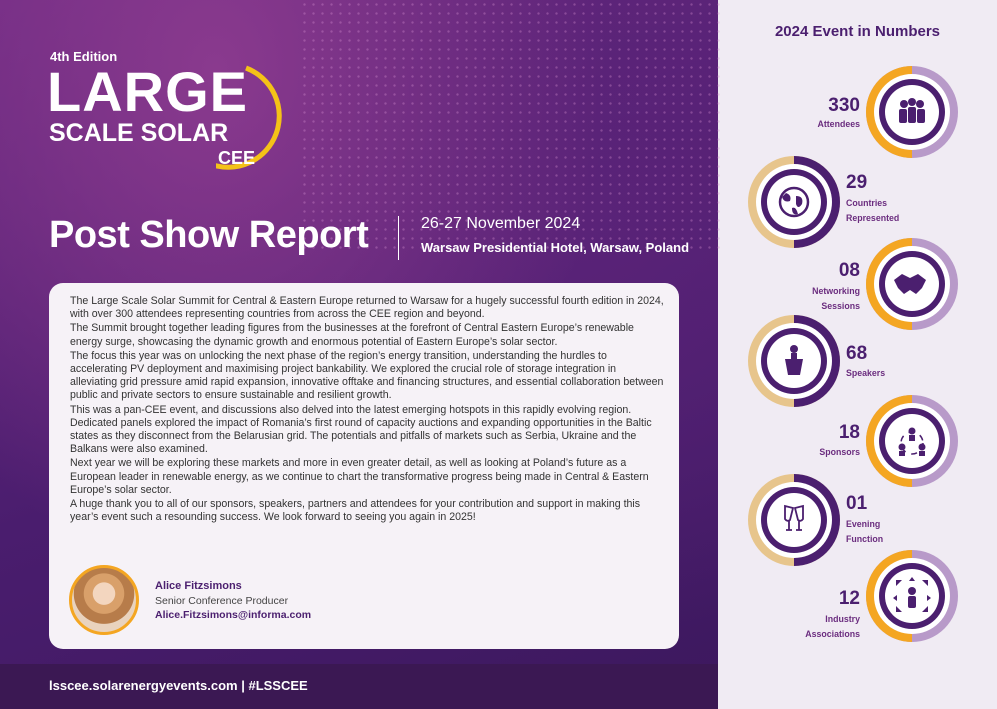 The image size is (997, 709). What do you see at coordinates (839, 452) in the screenshot?
I see `stat-label: Sponsors` at bounding box center [839, 452].